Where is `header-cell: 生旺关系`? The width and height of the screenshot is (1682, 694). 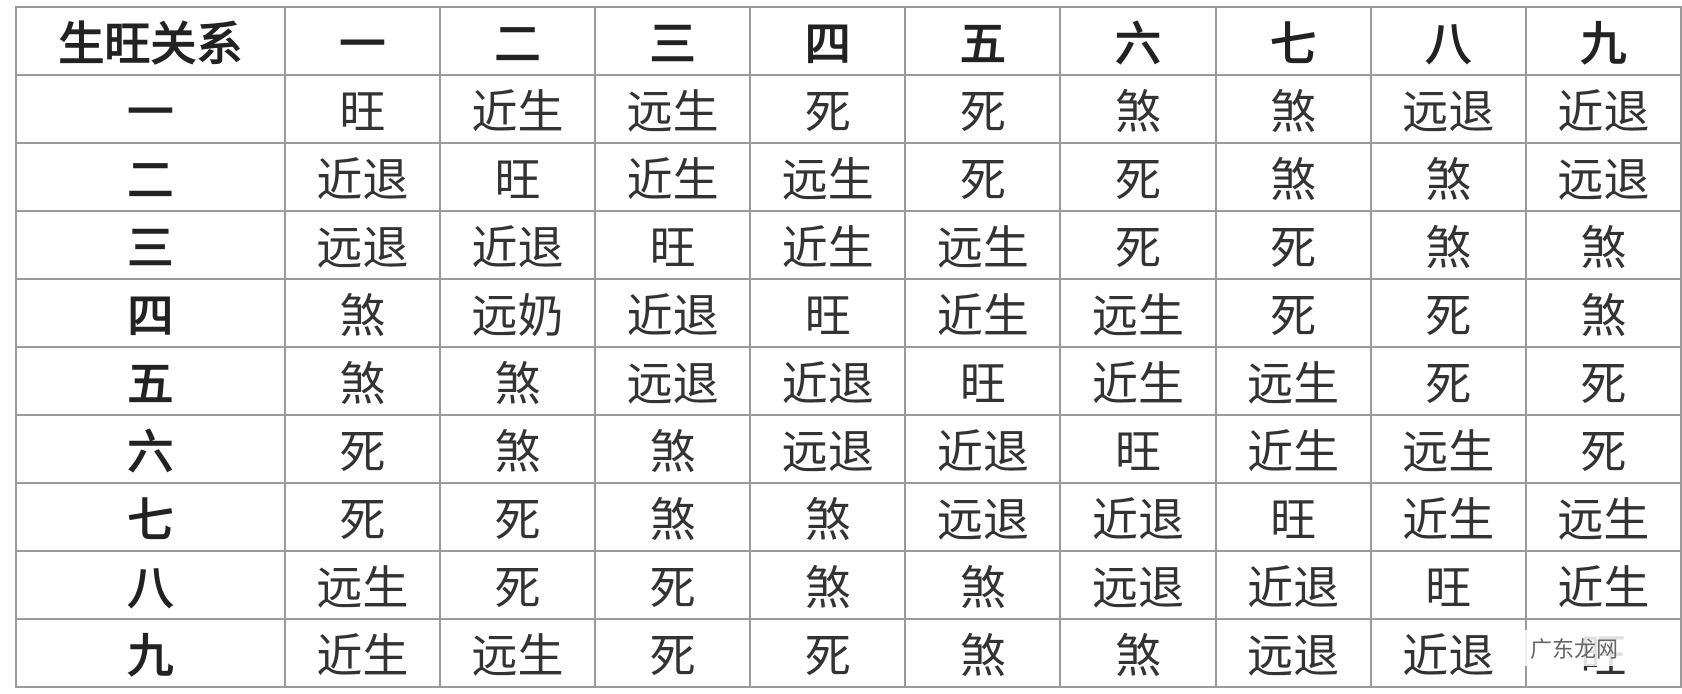
header-cell: 生旺关系 is located at coordinates (150, 41).